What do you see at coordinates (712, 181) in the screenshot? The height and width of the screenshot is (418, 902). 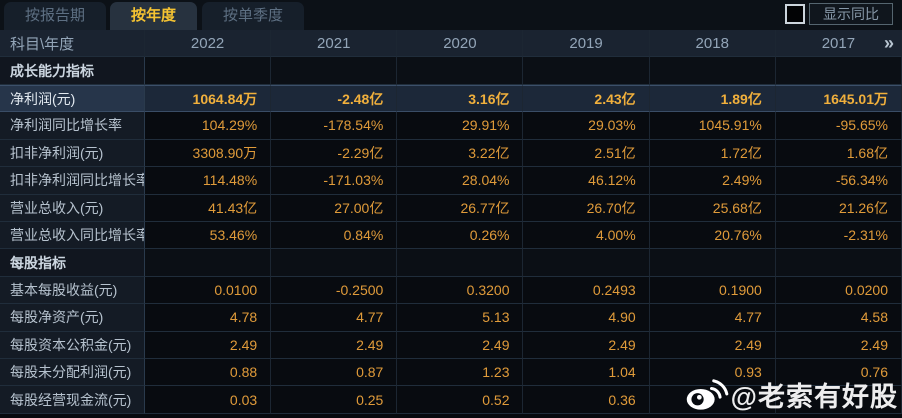 I see `cell-value: 2.49%` at bounding box center [712, 181].